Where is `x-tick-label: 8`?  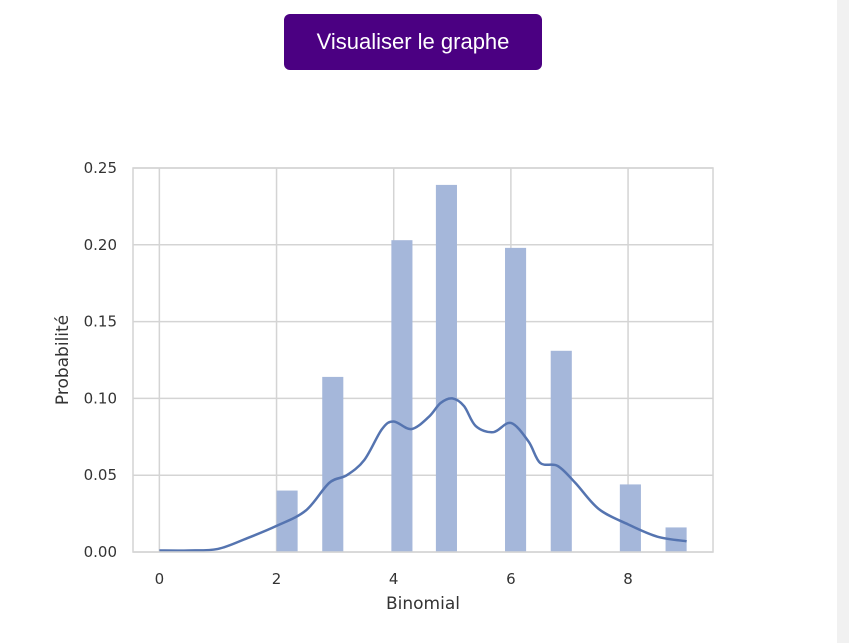
x-tick-label: 8 is located at coordinates (628, 579).